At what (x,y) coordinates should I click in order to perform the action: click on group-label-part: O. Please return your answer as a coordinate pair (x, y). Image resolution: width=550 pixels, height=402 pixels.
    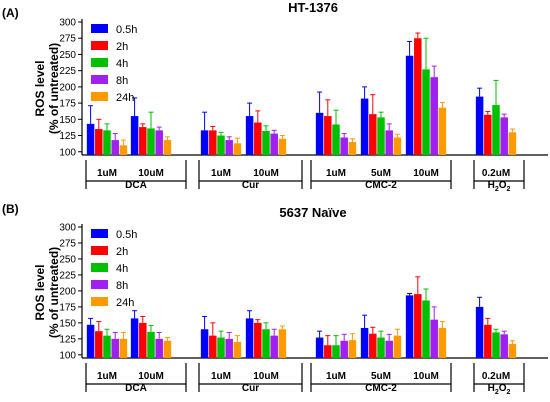
    Looking at the image, I should click on (503, 388).